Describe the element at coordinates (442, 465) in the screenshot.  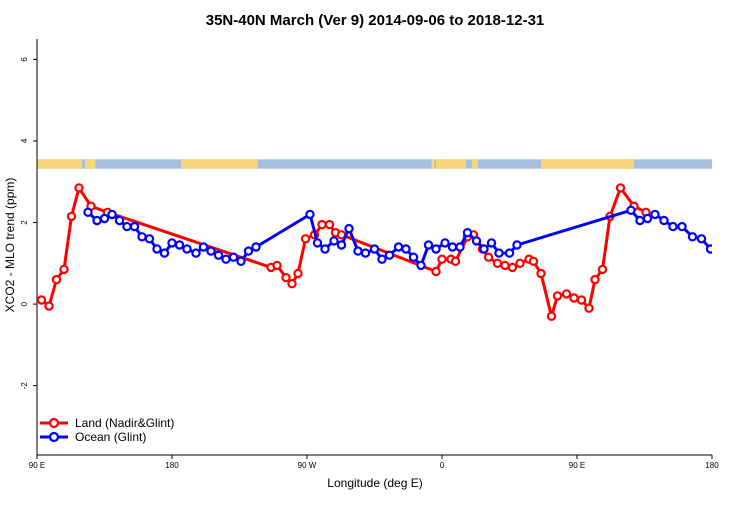
I see `x-tick-label-3: 0` at that location.